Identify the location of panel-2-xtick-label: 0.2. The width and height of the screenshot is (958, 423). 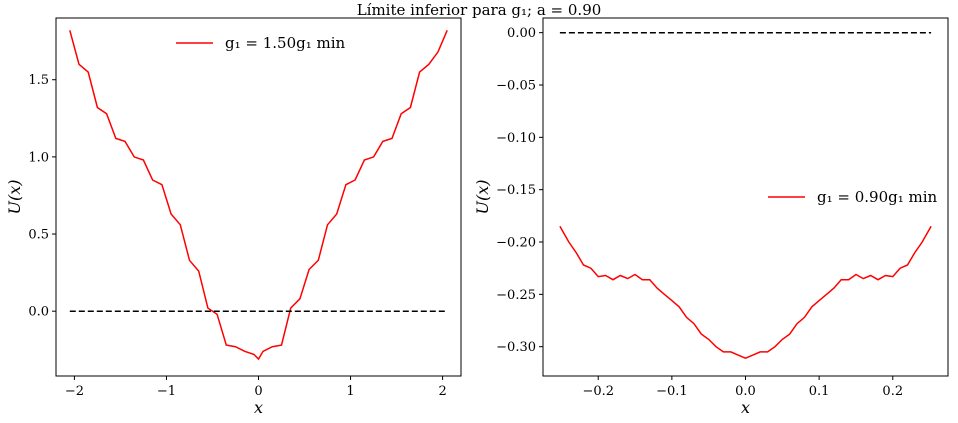
(892, 391).